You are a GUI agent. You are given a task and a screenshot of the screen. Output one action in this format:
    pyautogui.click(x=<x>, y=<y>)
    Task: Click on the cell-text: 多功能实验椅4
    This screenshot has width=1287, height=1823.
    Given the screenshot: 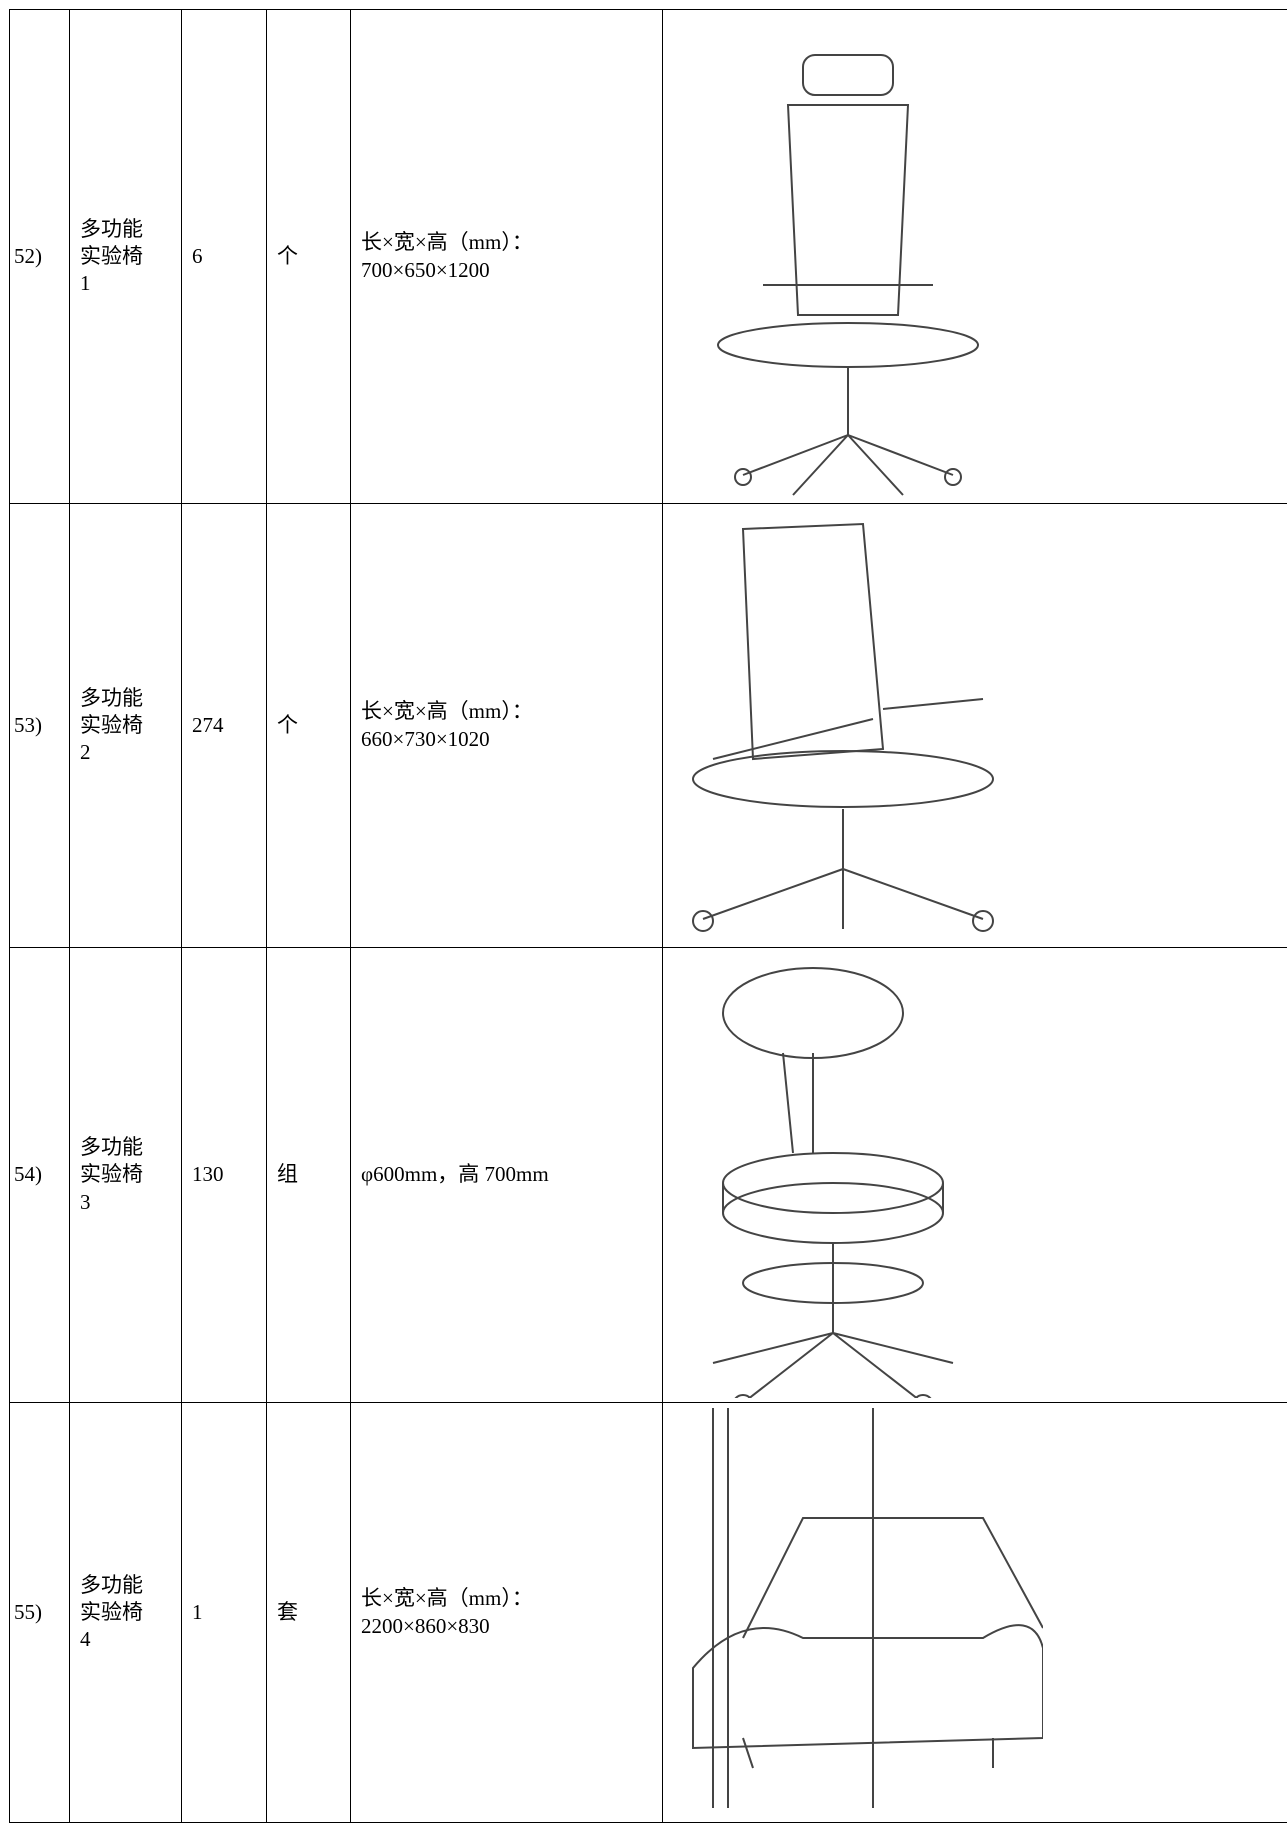 What is the action you would take?
    pyautogui.click(x=112, y=1613)
    